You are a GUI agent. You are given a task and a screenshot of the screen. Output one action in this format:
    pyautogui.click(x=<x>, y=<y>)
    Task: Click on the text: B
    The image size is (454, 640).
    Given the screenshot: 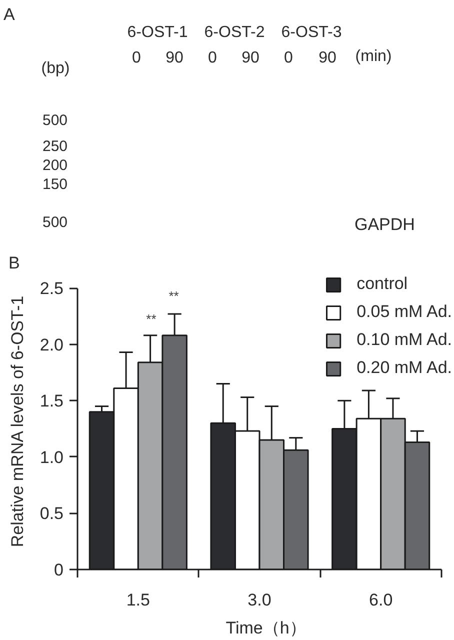 What is the action you would take?
    pyautogui.click(x=14, y=263)
    